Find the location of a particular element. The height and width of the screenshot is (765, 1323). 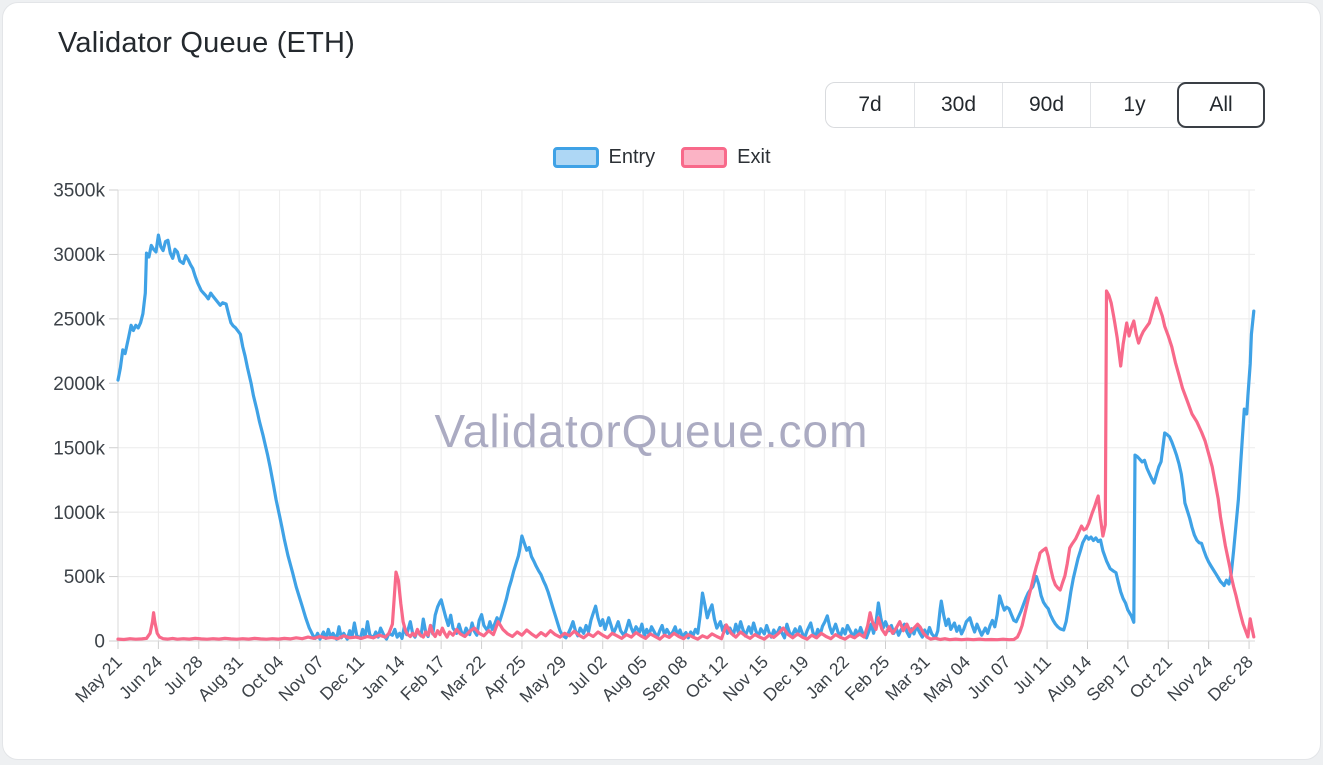

y-axis-label: 1500k is located at coordinates (79, 448).